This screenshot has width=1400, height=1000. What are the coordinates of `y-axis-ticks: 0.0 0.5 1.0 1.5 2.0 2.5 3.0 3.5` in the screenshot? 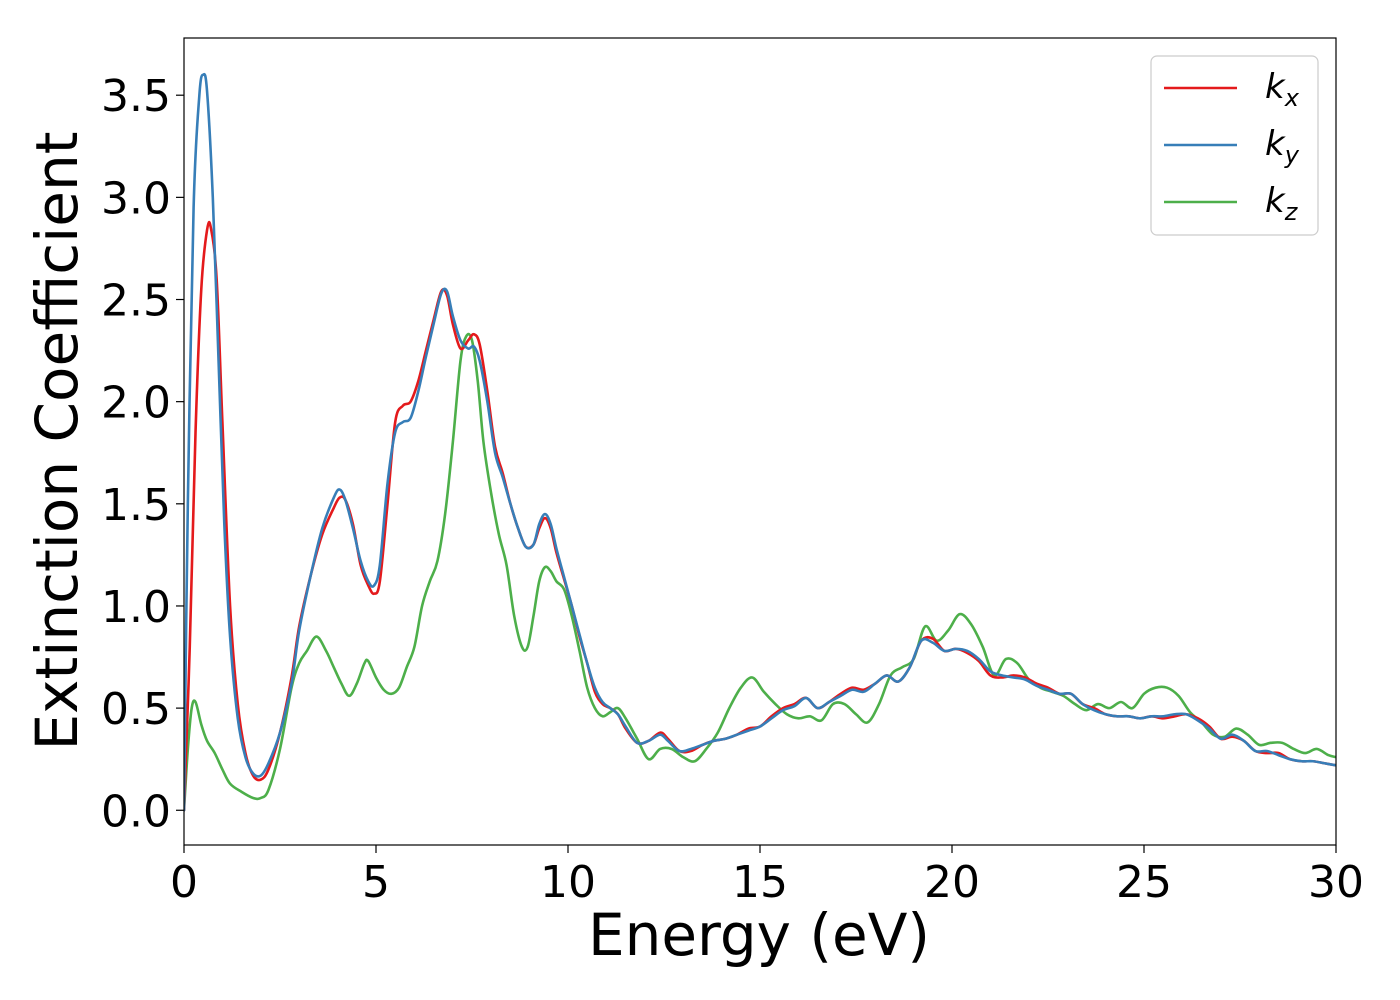 It's located at (142, 454).